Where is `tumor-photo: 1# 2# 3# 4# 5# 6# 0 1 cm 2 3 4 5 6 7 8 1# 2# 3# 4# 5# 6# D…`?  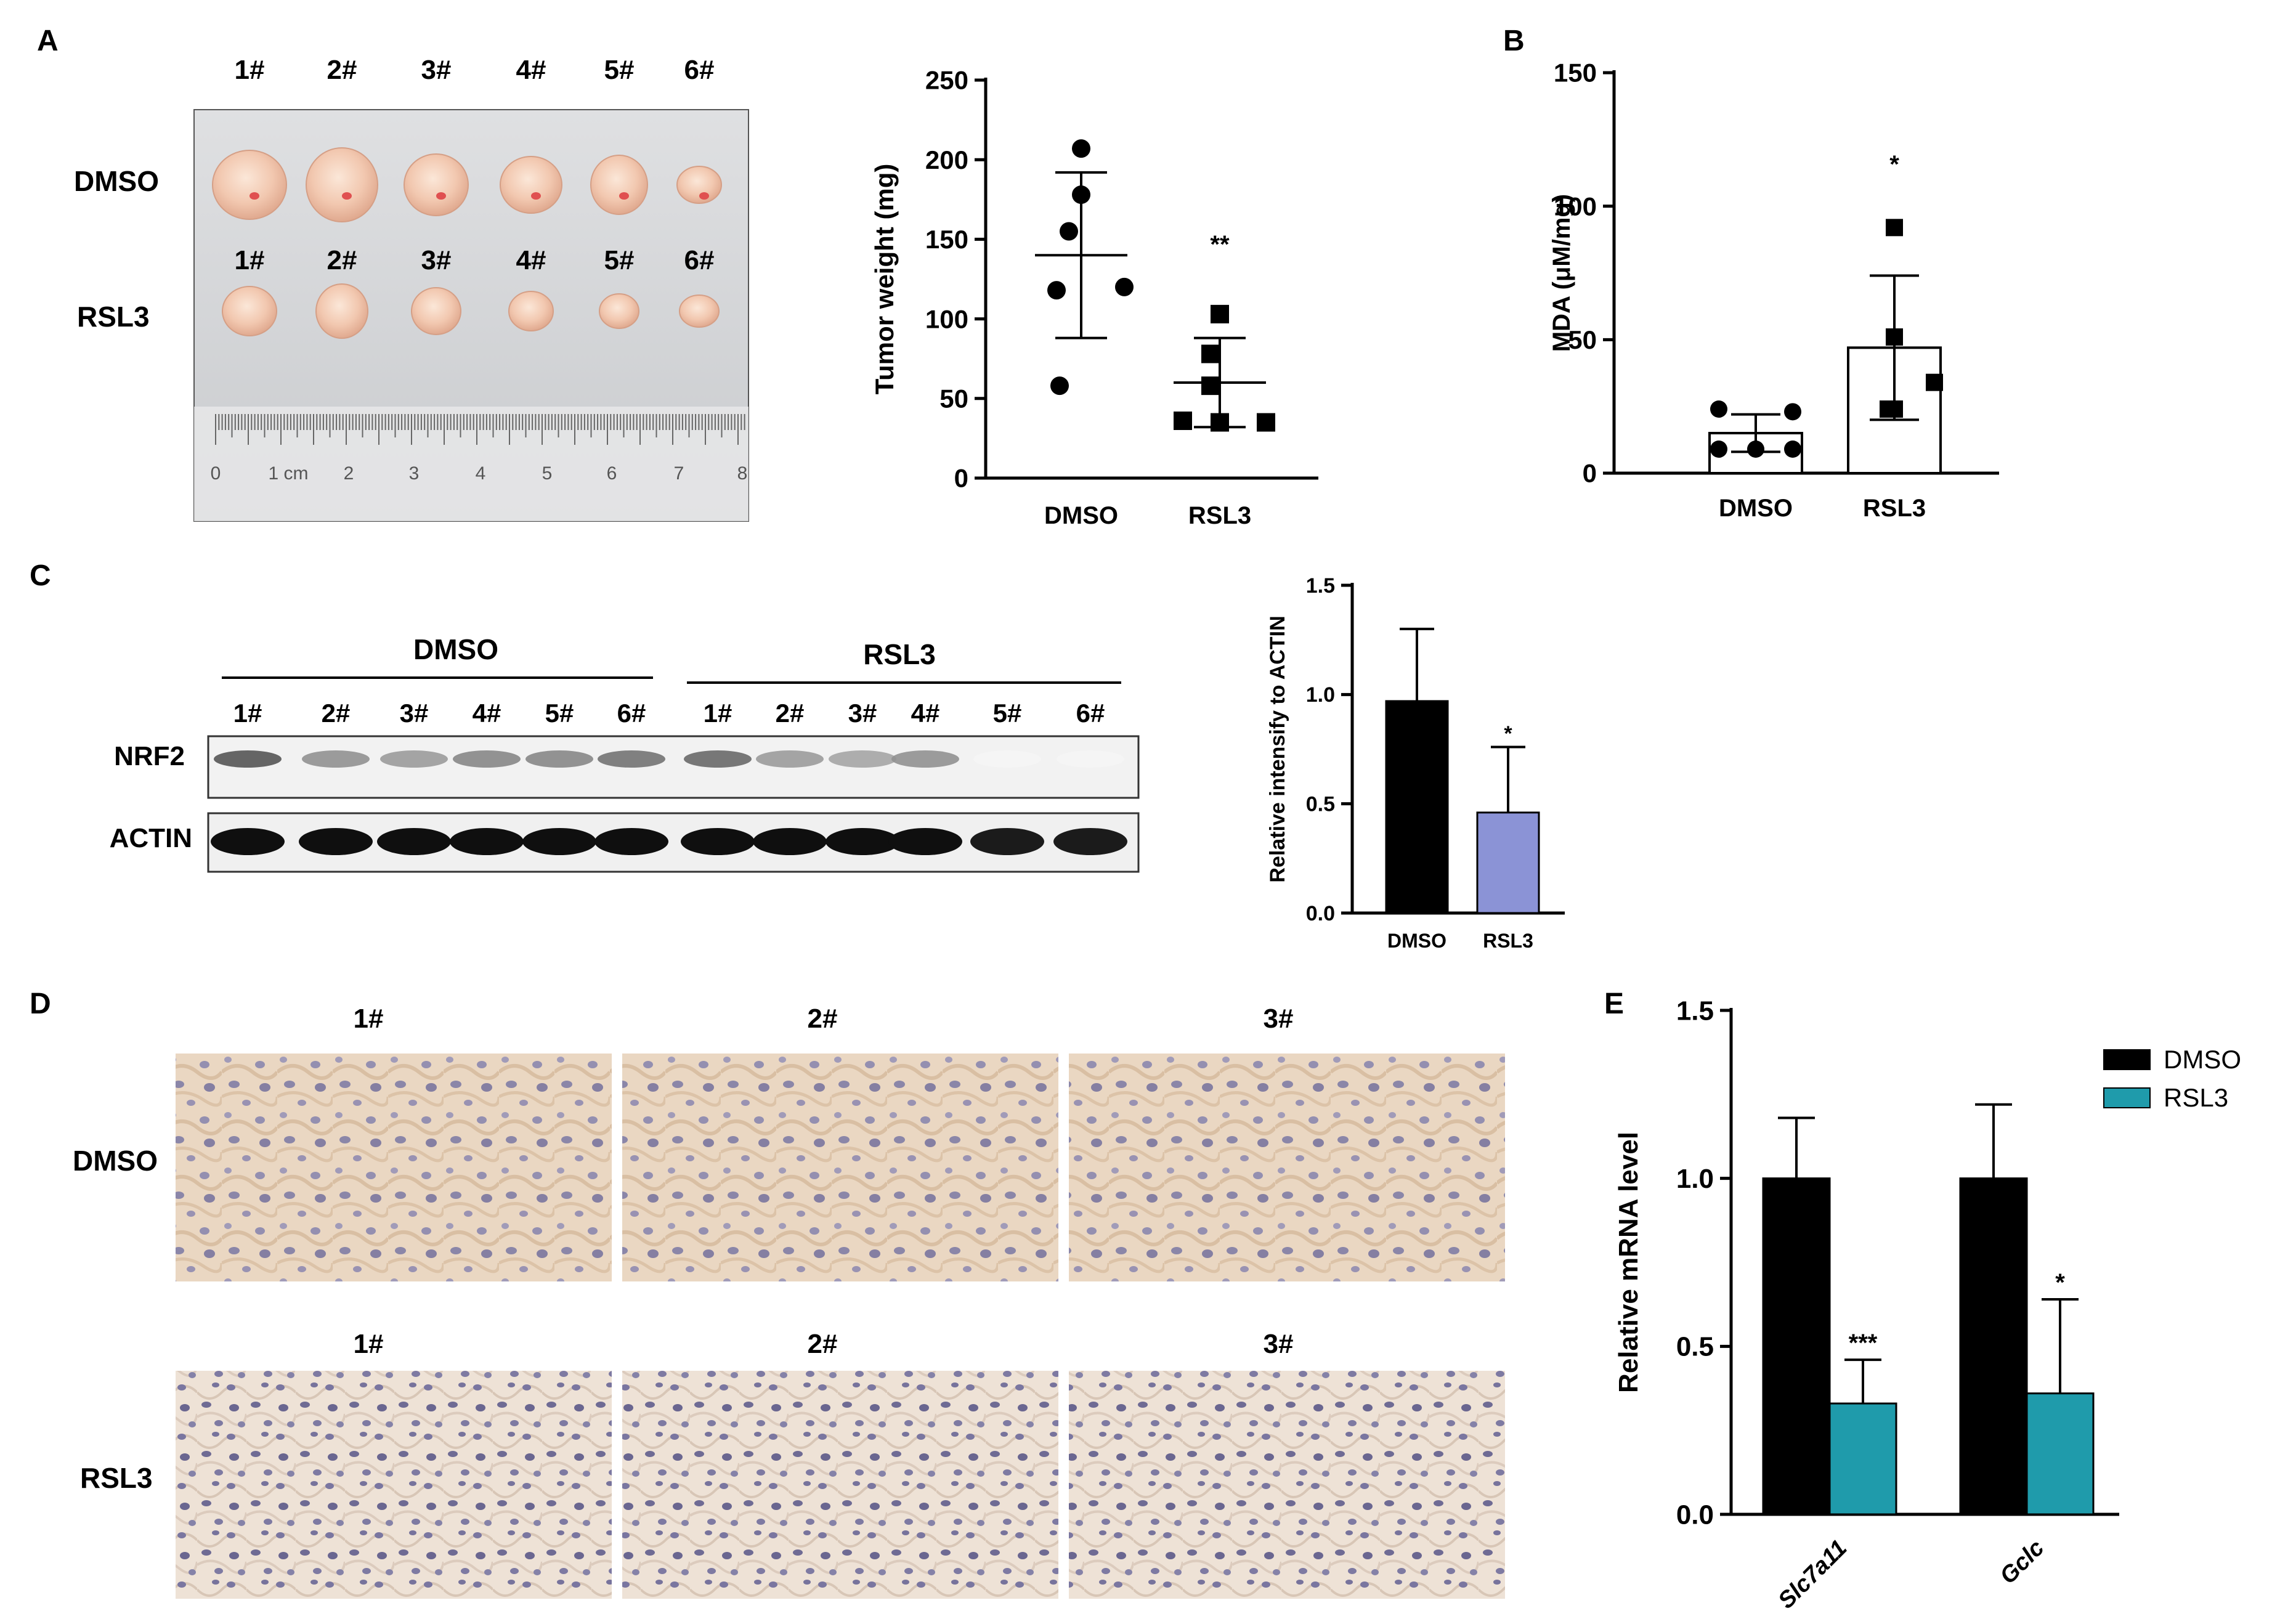 tumor-photo: 1# 2# 3# 4# 5# 6# 0 1 cm 2 3 4 5 6 7 8 1# 2# 3# 4# 5# 6# D… is located at coordinates (411, 288).